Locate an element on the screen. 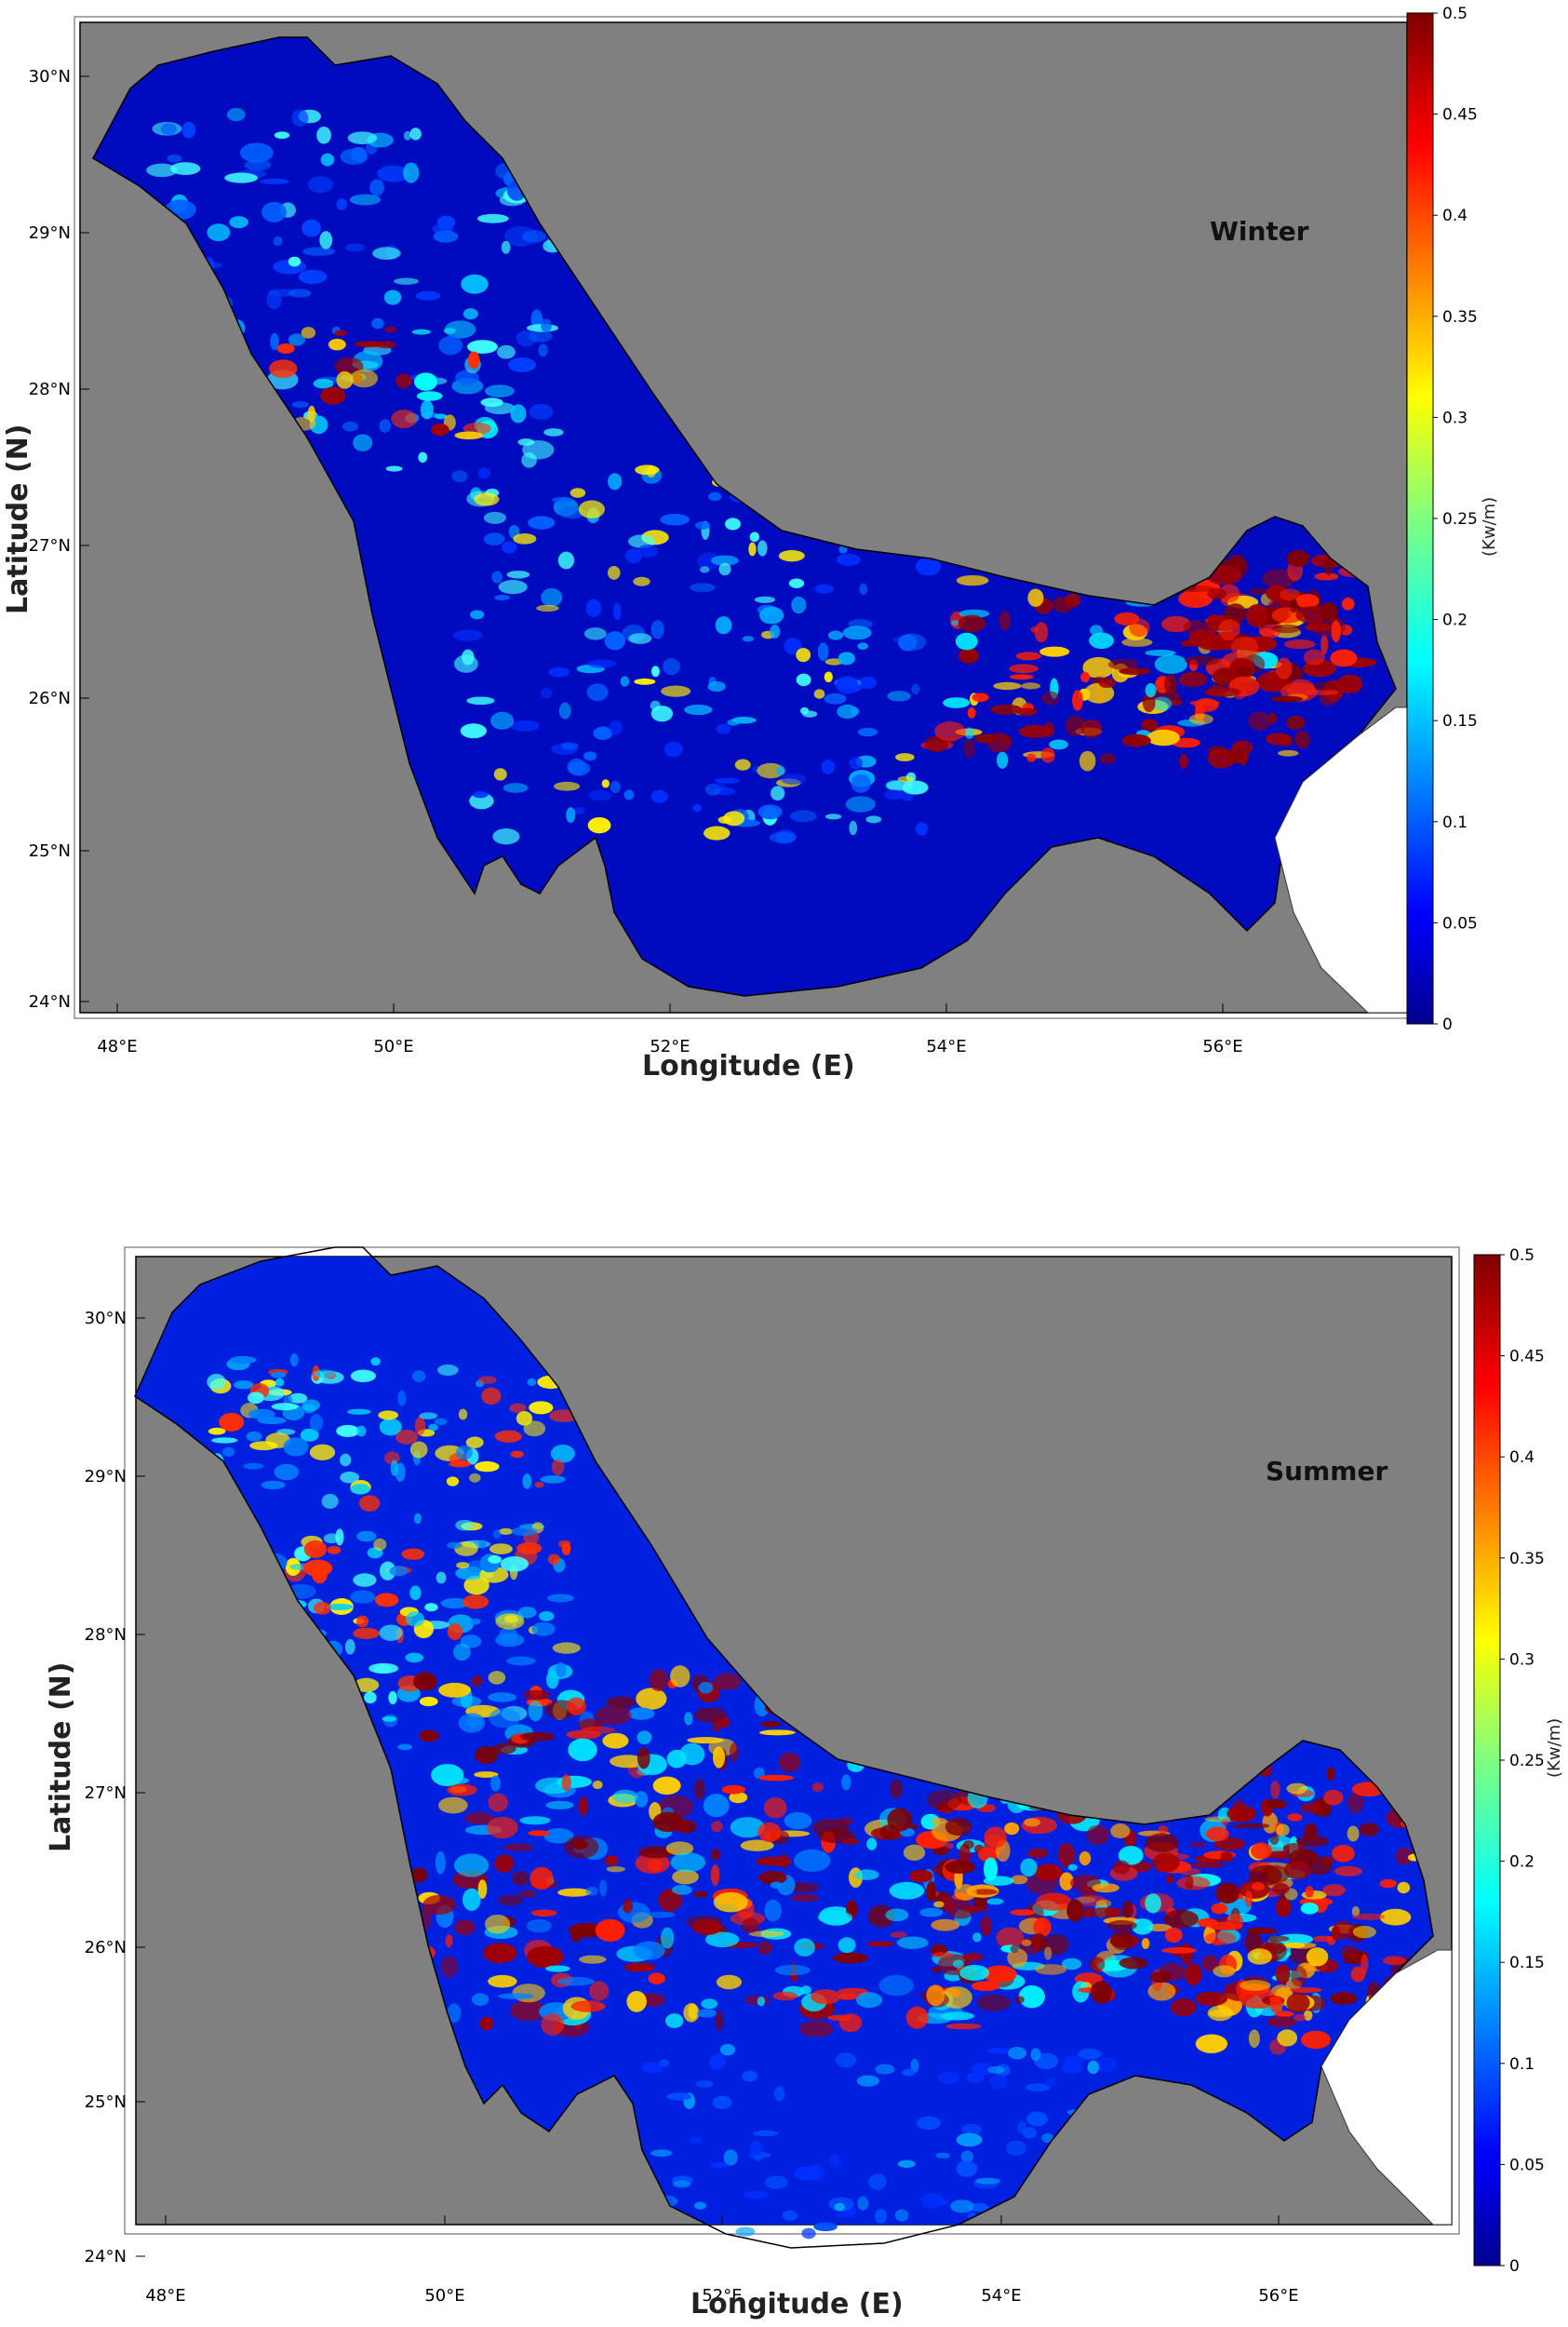  colorbar-tick-label: 0.5 is located at coordinates (1521, 1255).